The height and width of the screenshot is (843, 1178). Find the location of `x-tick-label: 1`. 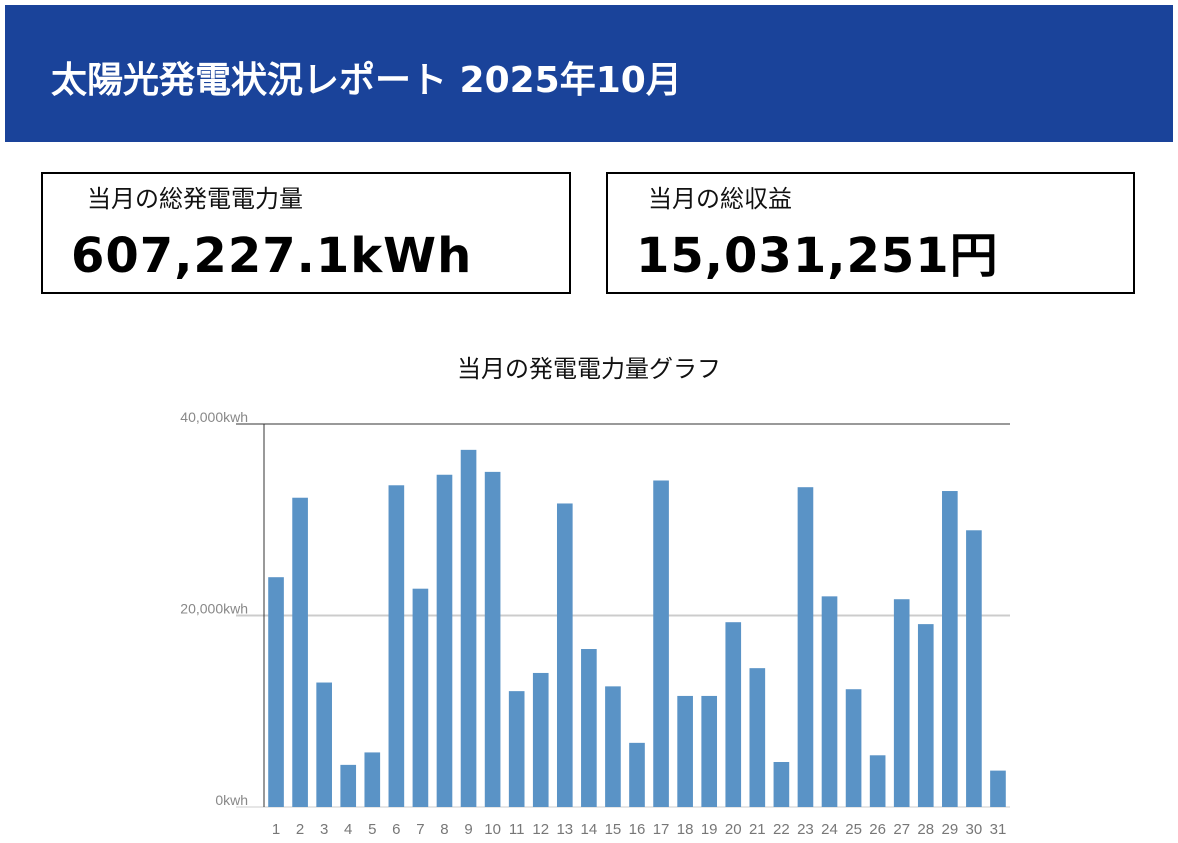

x-tick-label: 1 is located at coordinates (276, 829).